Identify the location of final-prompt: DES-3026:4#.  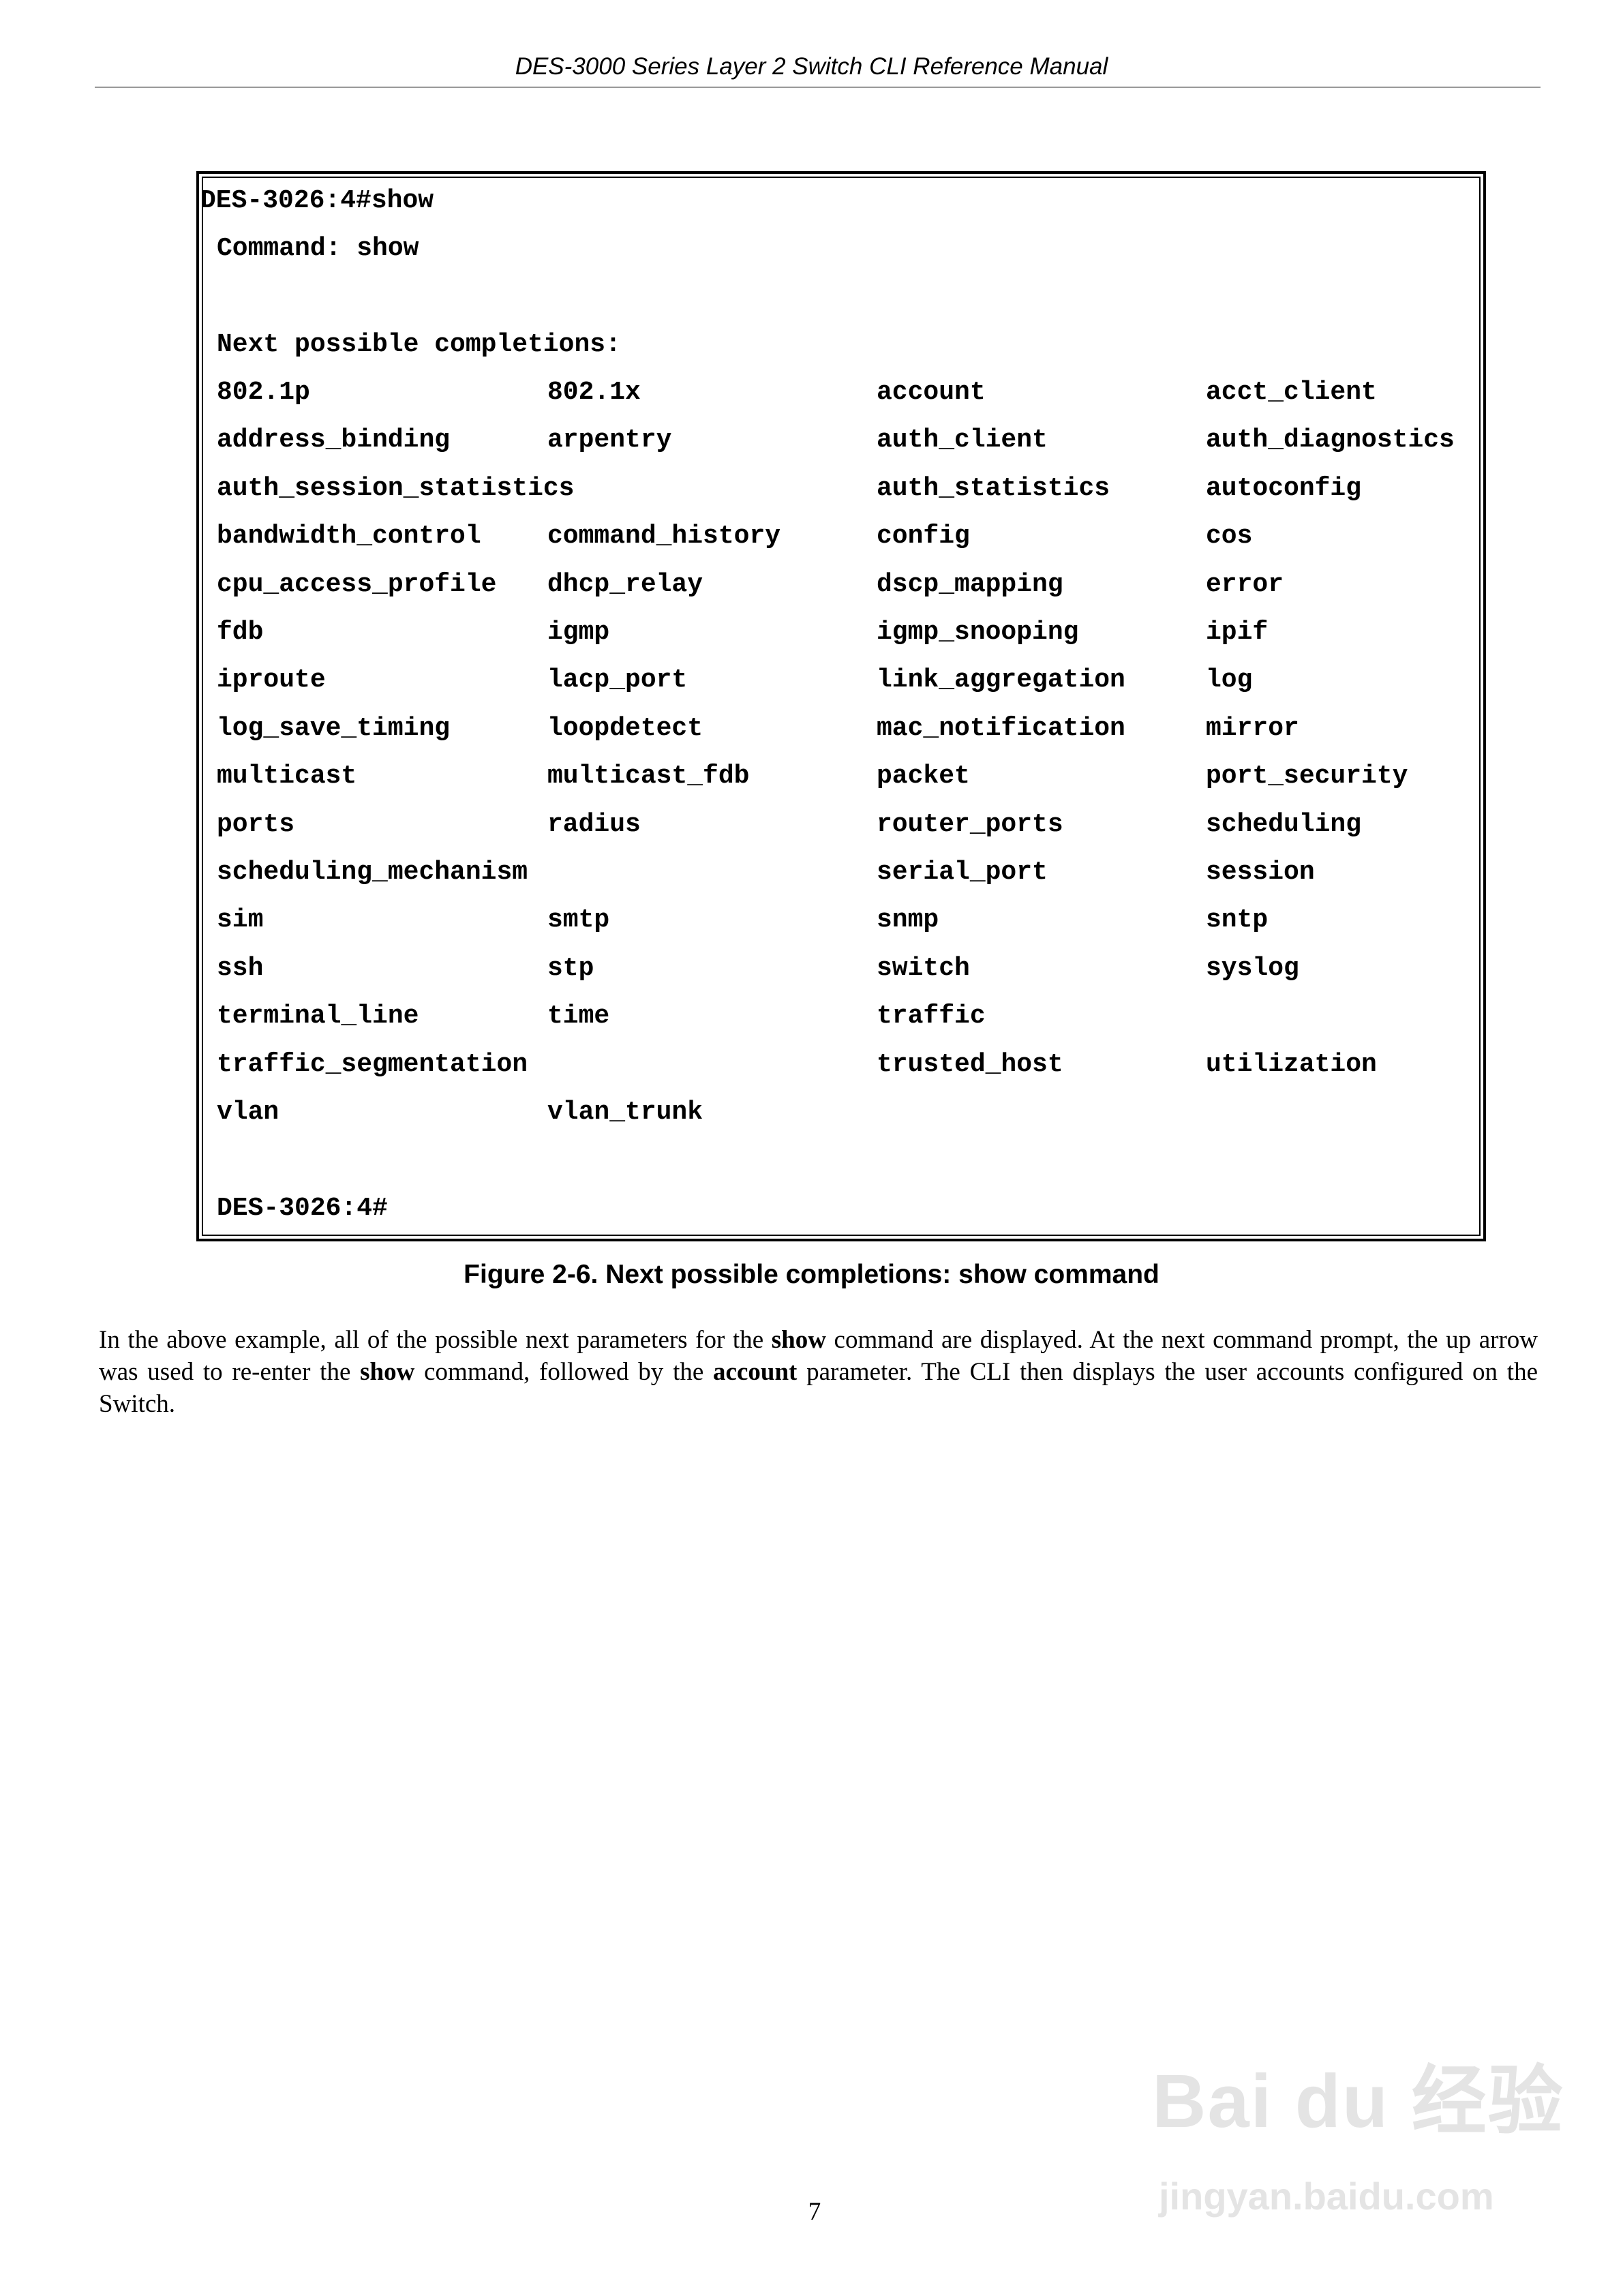
(303, 1208).